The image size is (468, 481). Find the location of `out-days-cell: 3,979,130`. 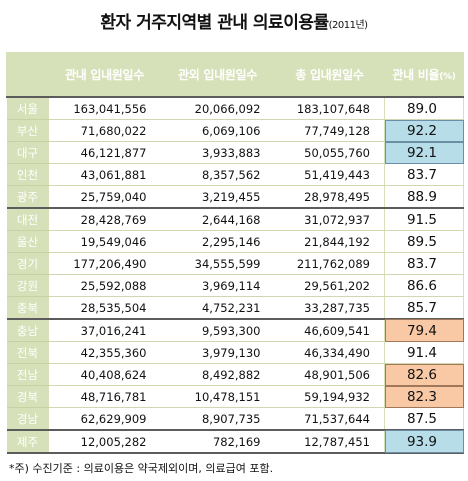

out-days-cell: 3,979,130 is located at coordinates (217, 352).